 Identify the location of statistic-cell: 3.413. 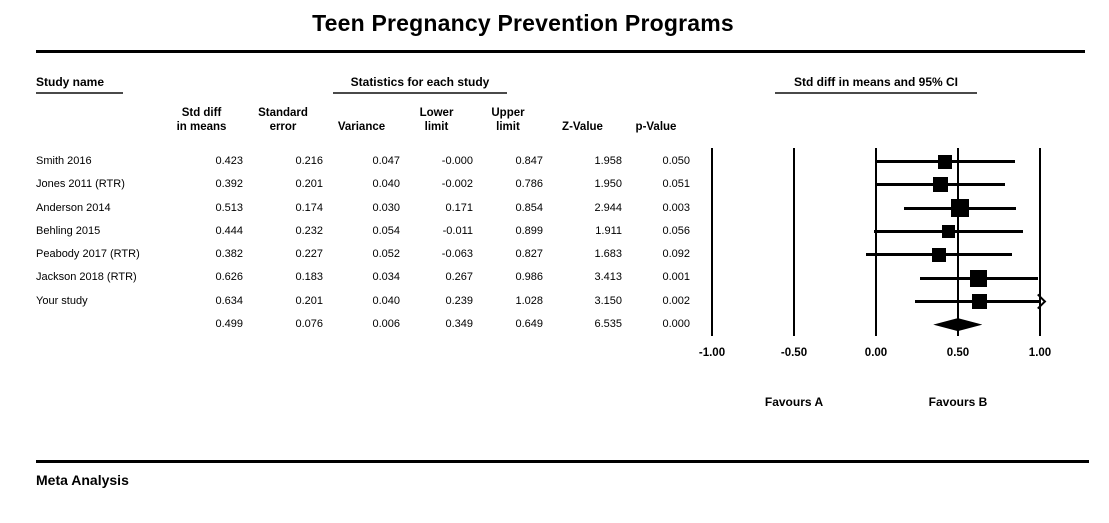
(608, 277).